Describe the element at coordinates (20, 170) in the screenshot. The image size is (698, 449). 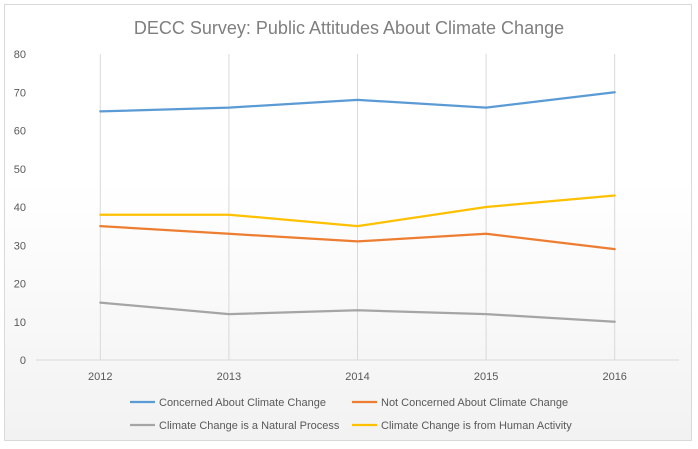
I see `y-tick-label: 50` at that location.